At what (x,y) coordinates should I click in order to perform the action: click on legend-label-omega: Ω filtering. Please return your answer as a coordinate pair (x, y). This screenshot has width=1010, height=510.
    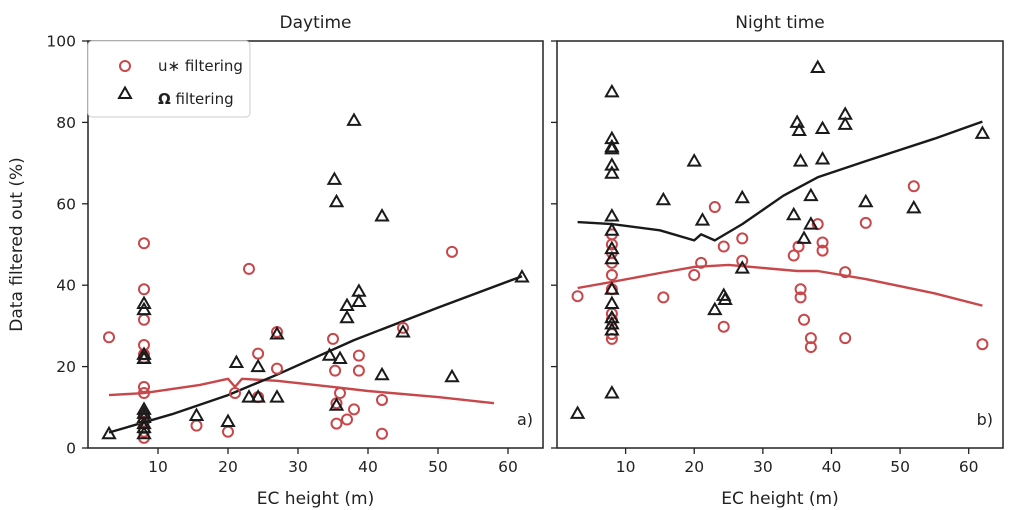
    Looking at the image, I should click on (196, 99).